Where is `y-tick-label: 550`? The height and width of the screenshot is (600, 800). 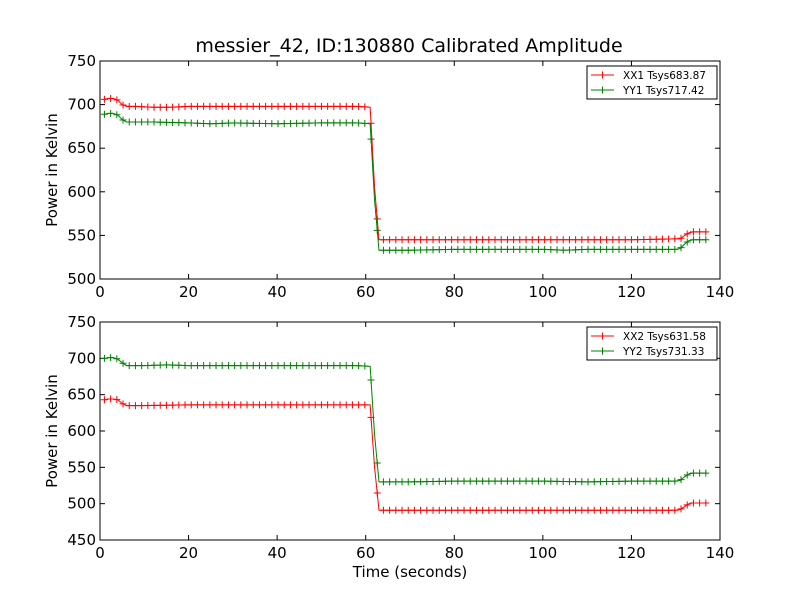 y-tick-label: 550 is located at coordinates (81, 467).